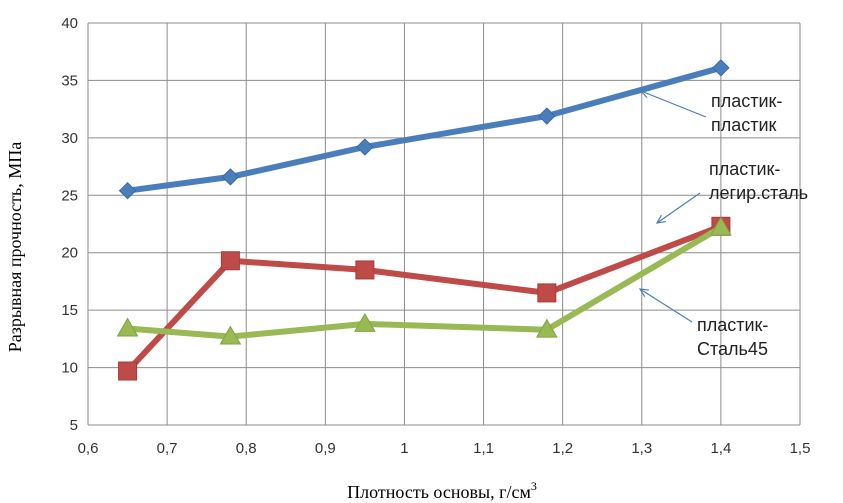 This screenshot has width=843, height=503. Describe the element at coordinates (69, 253) in the screenshot. I see `y-tick-label: 20` at that location.